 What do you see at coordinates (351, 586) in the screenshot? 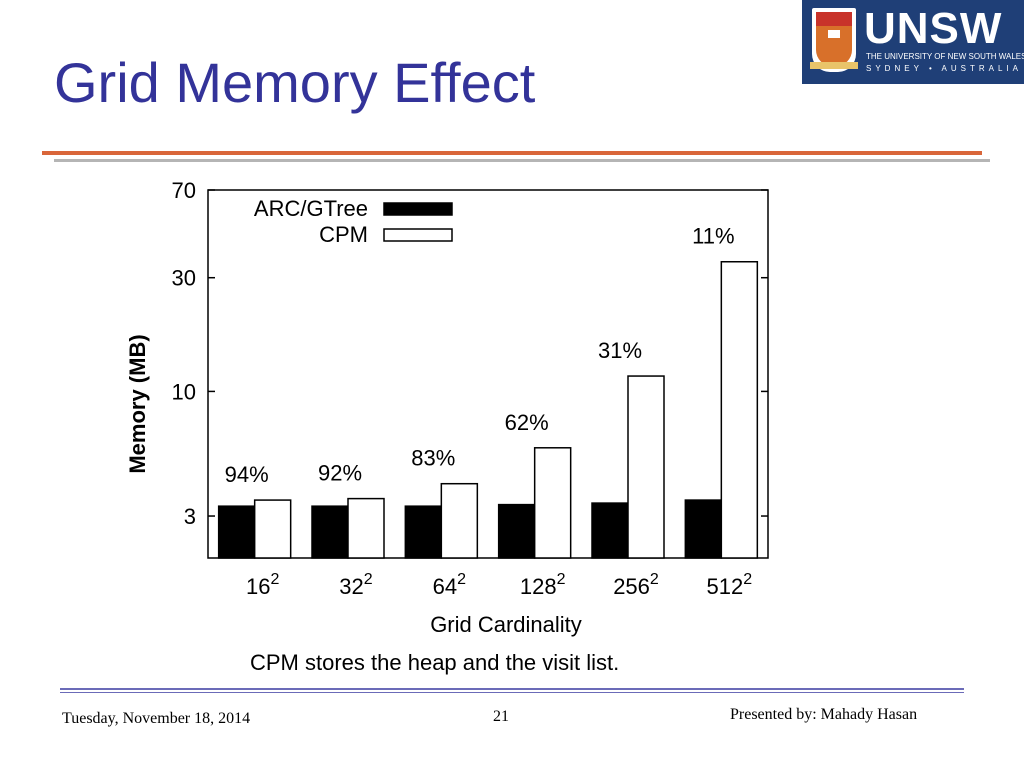
I see `x-tick-label-base: 32` at bounding box center [351, 586].